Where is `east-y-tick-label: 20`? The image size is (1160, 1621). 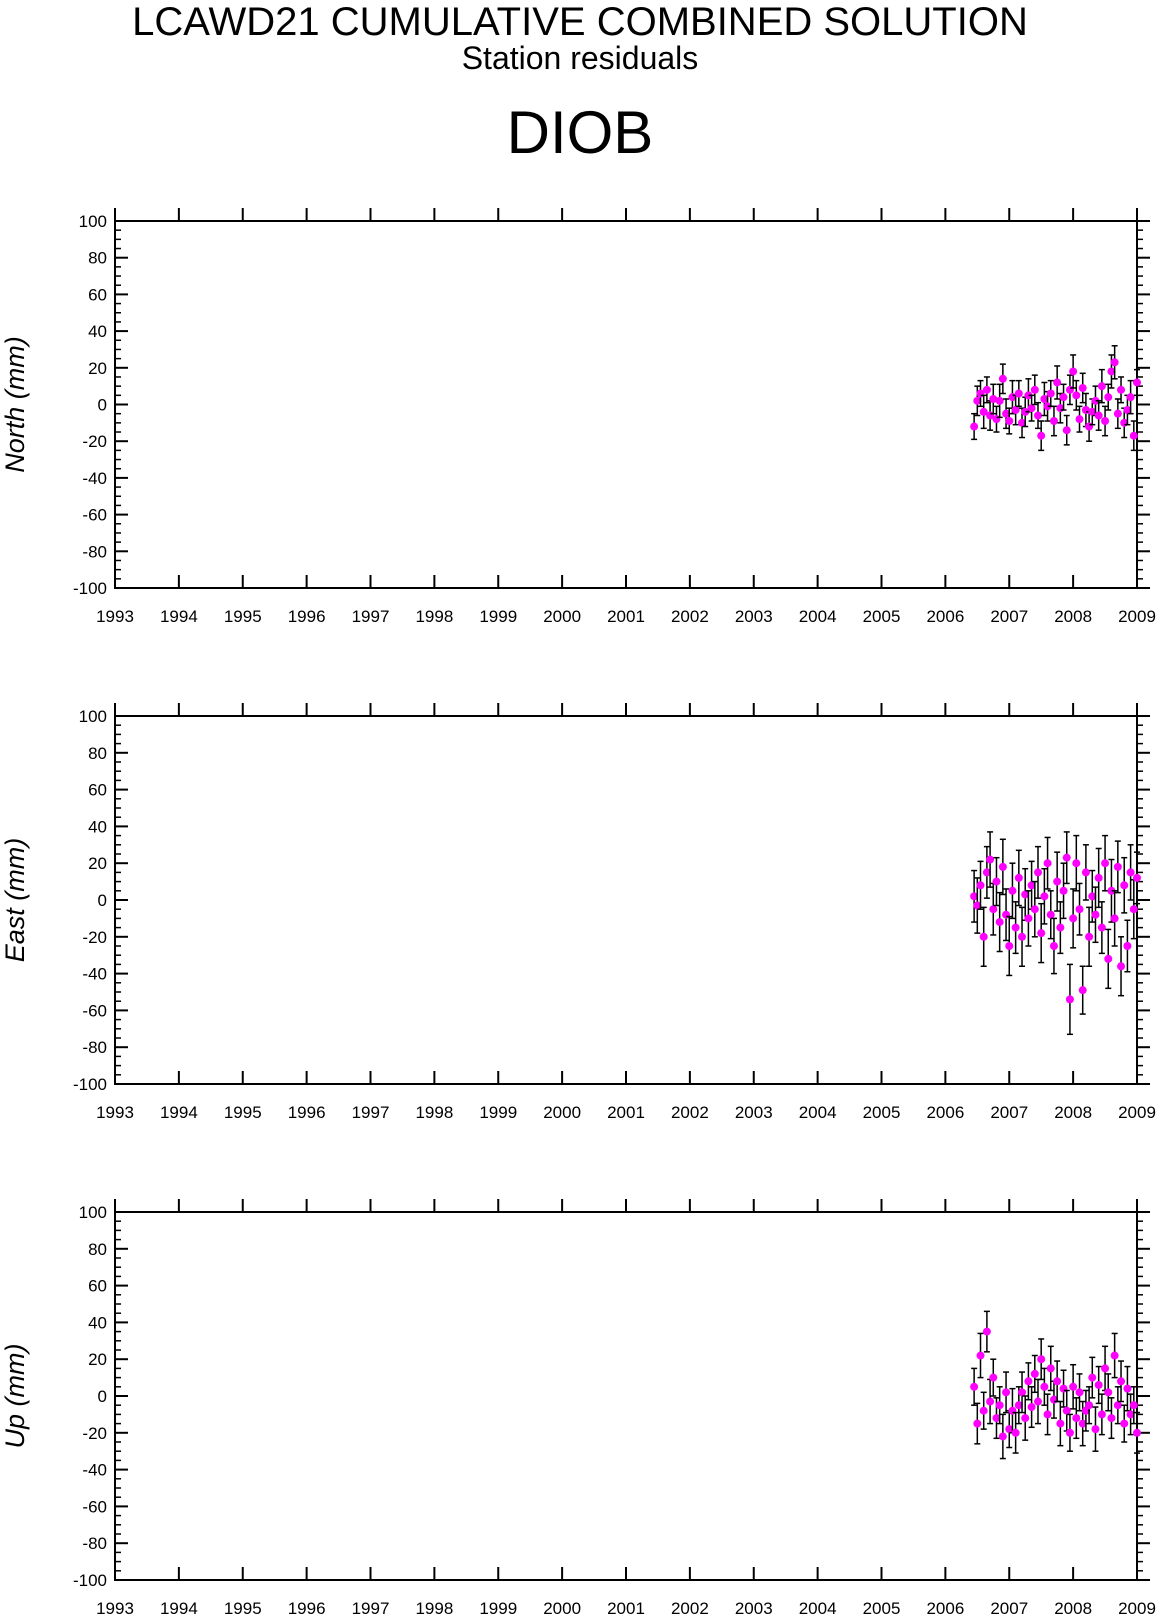
east-y-tick-label: 20 is located at coordinates (97, 863).